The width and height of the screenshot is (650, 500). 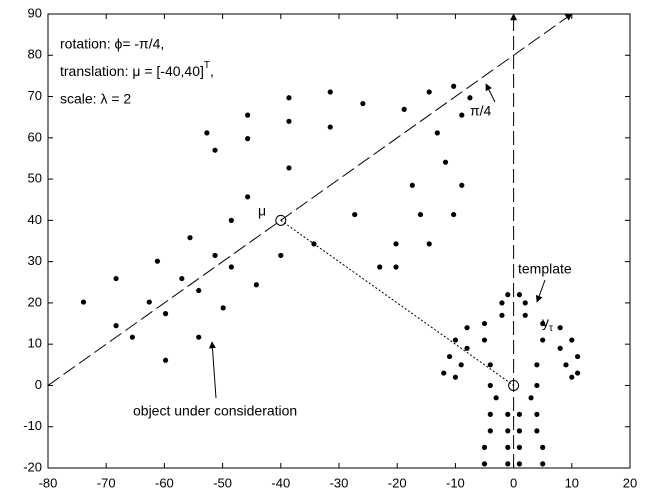 I want to click on y-tick-label: 60, so click(x=35, y=136).